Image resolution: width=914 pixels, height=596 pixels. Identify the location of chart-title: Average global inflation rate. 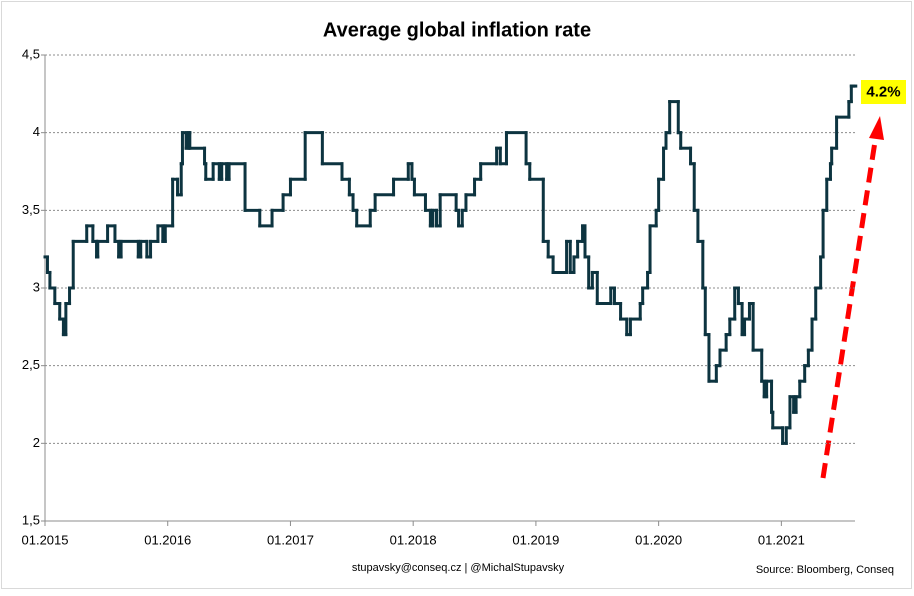
(457, 30).